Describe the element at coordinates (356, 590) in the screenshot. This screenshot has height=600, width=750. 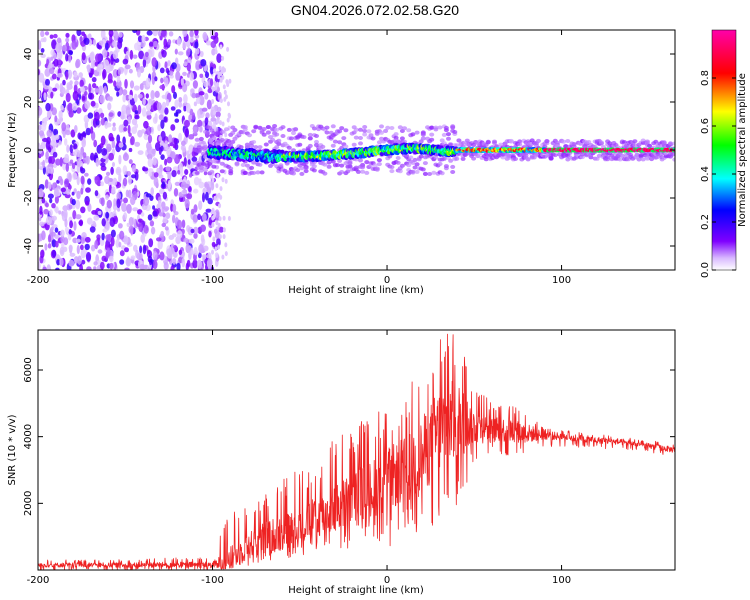
I see `snr-x-label: Height of straight line (km)` at that location.